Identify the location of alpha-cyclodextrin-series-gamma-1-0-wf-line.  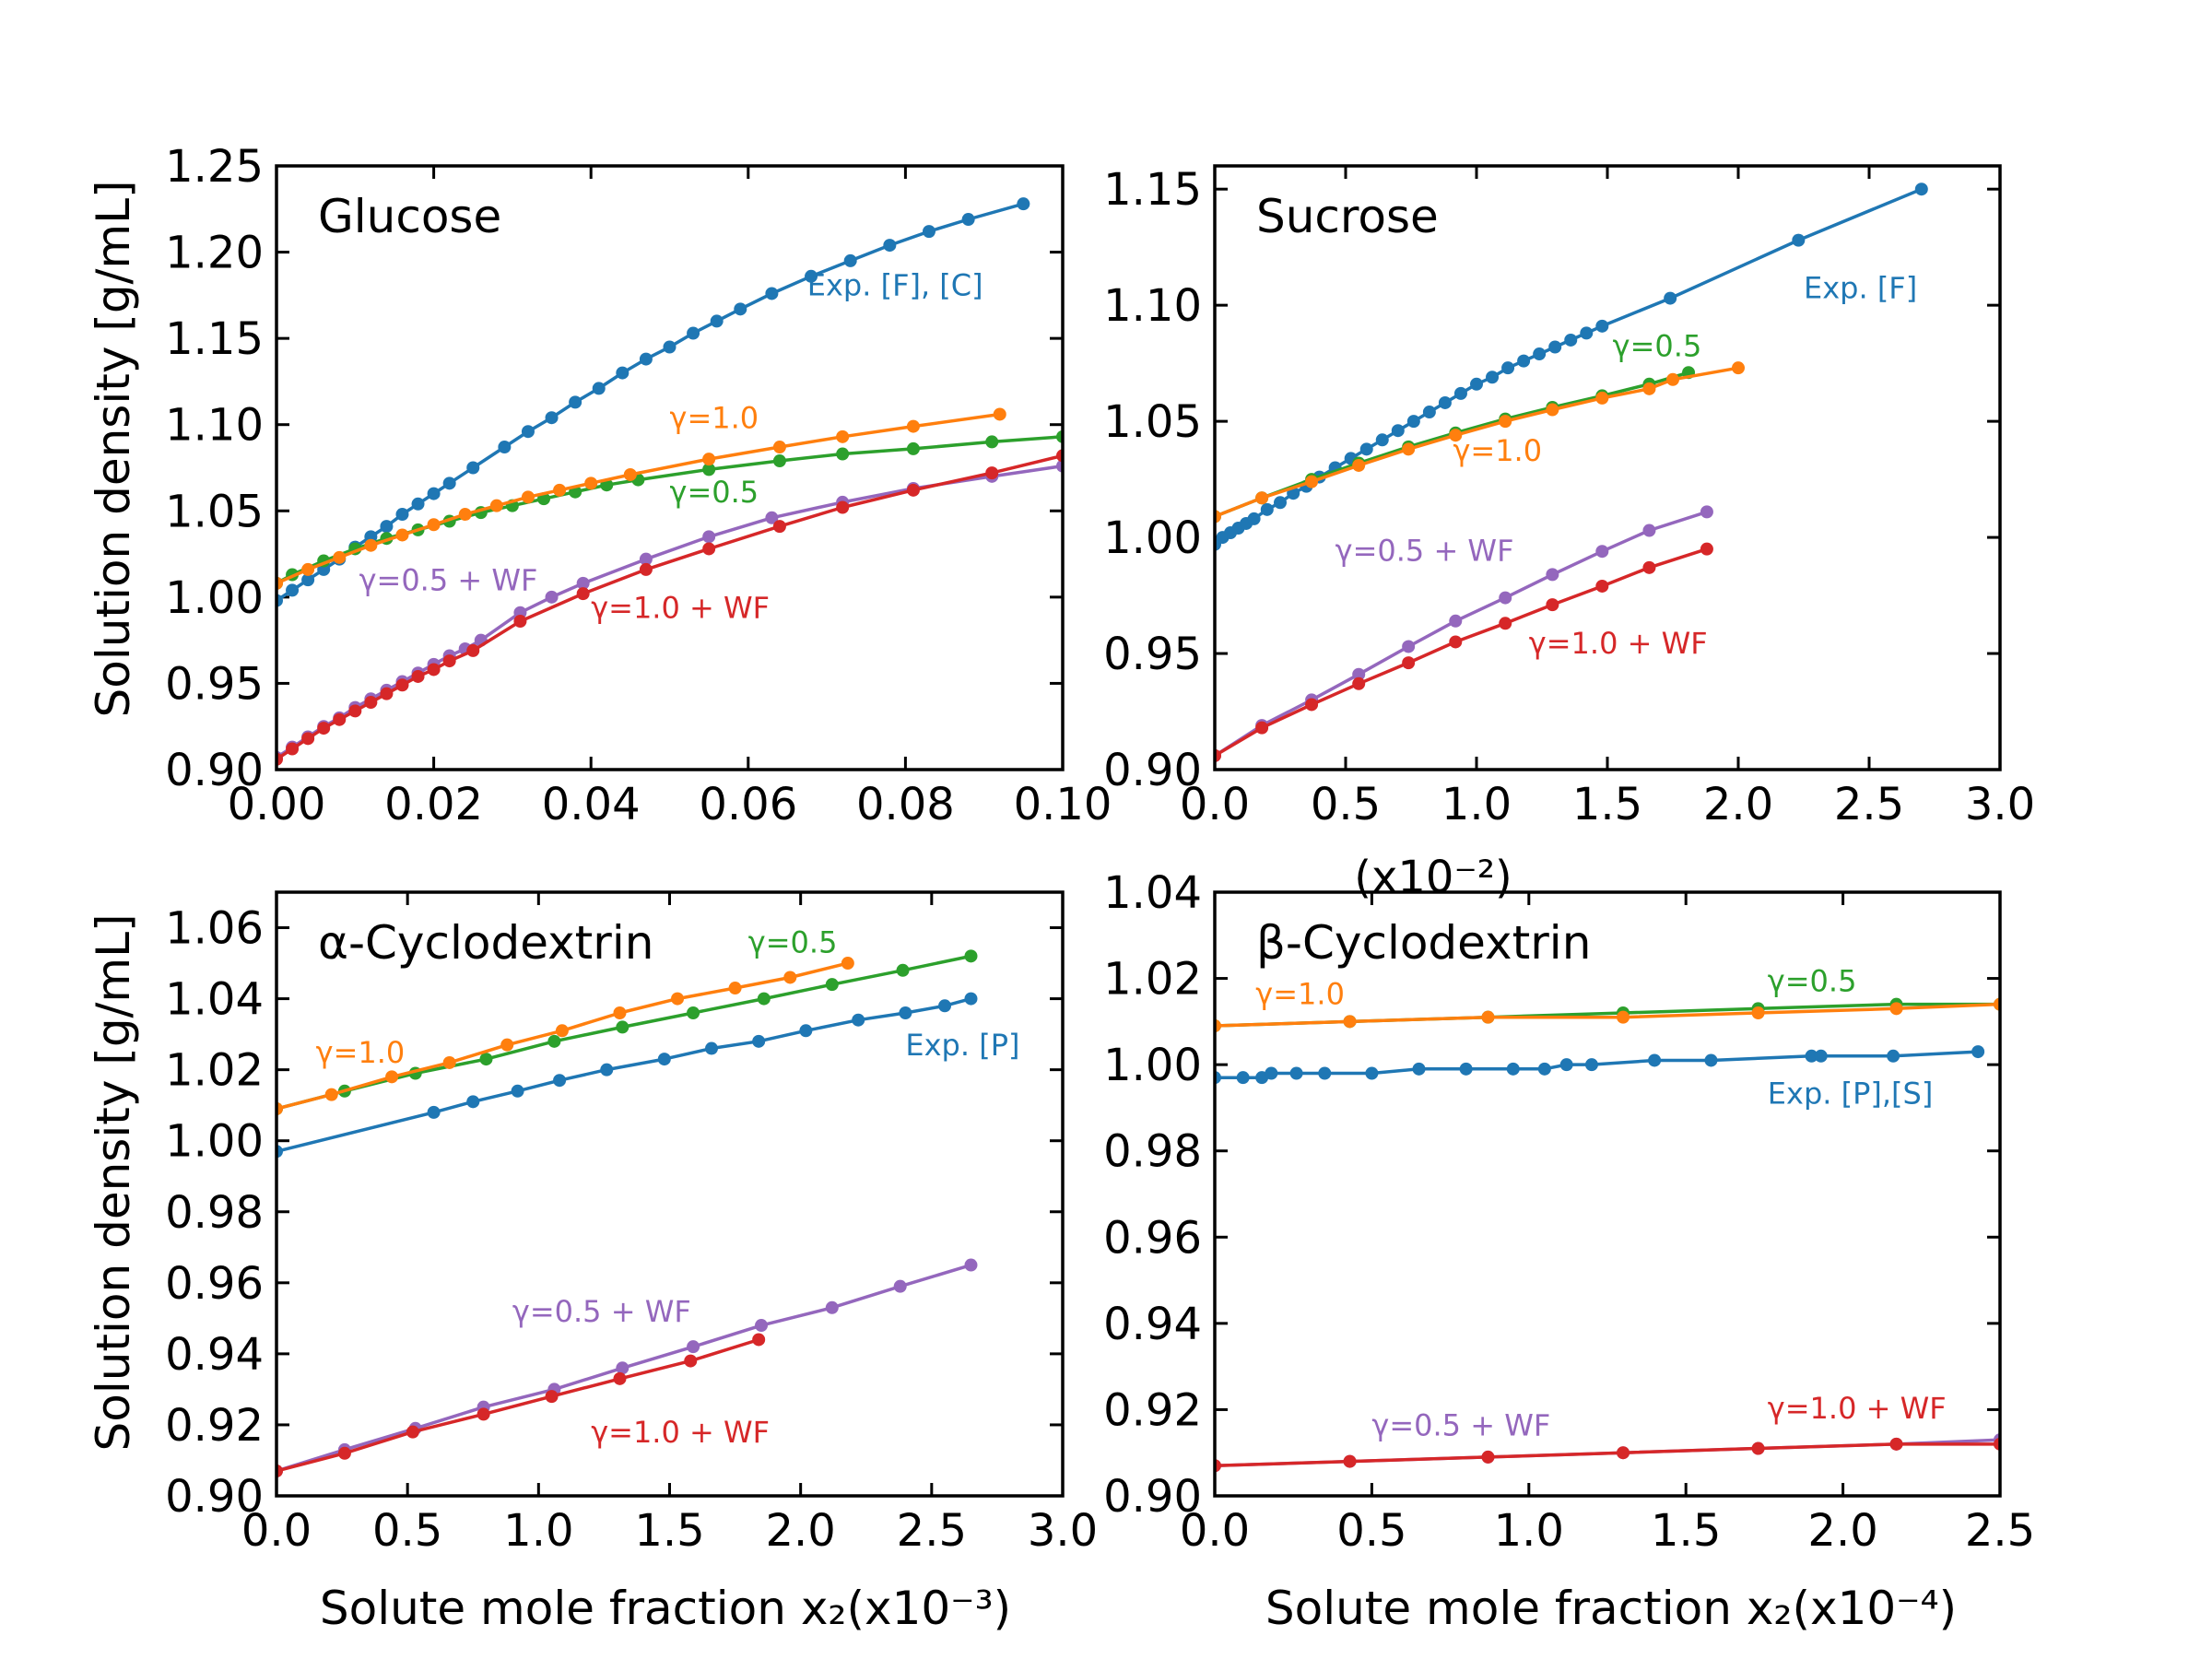
(517, 1405).